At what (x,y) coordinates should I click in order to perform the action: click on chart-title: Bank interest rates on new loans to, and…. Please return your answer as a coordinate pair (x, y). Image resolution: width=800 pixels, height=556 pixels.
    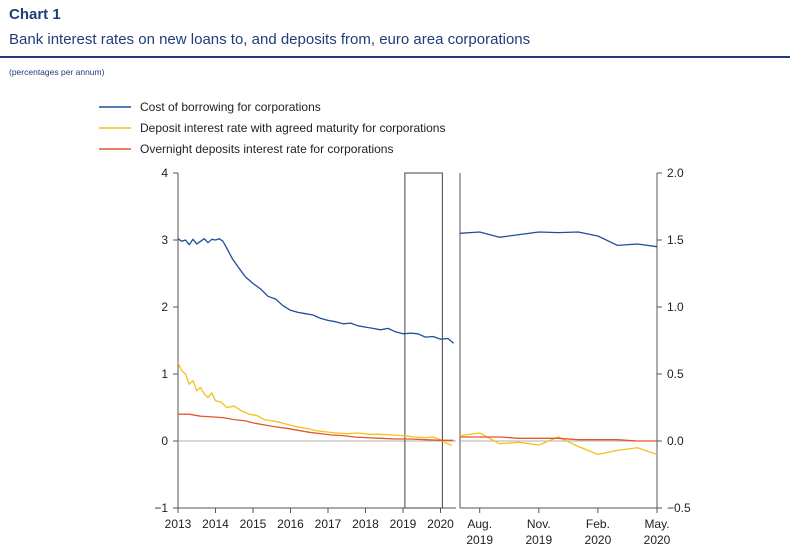
    Looking at the image, I should click on (270, 39).